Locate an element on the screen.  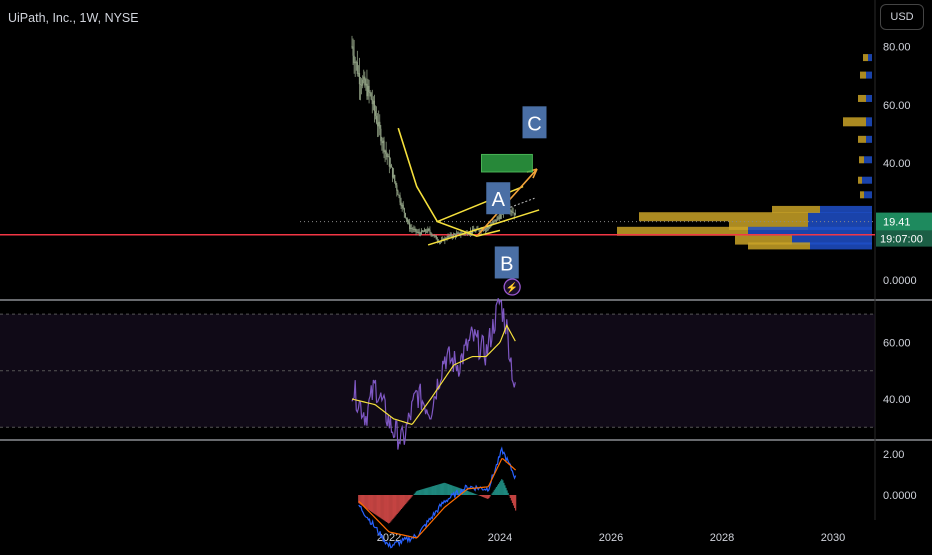
countdown-label: 19:07:00 is located at coordinates (901, 240).